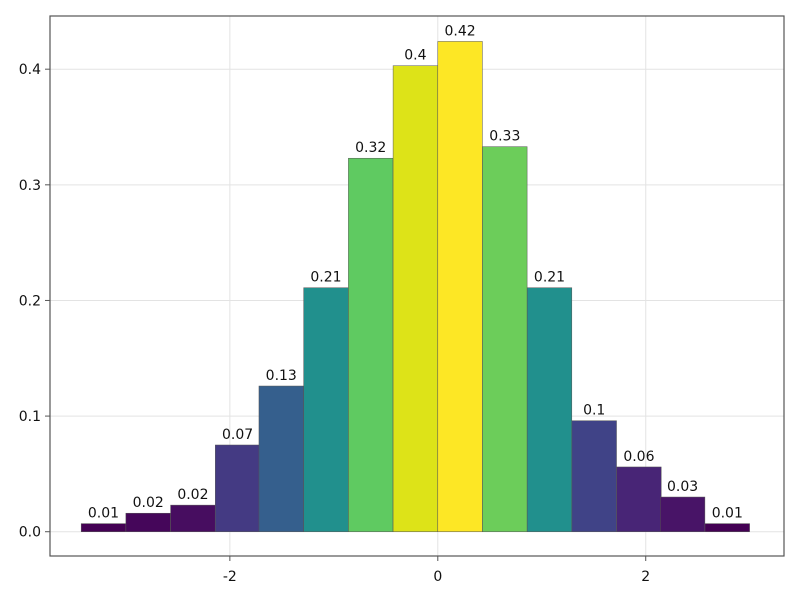  Describe the element at coordinates (682, 487) in the screenshot. I see `bar-value-label: 0.03` at that location.